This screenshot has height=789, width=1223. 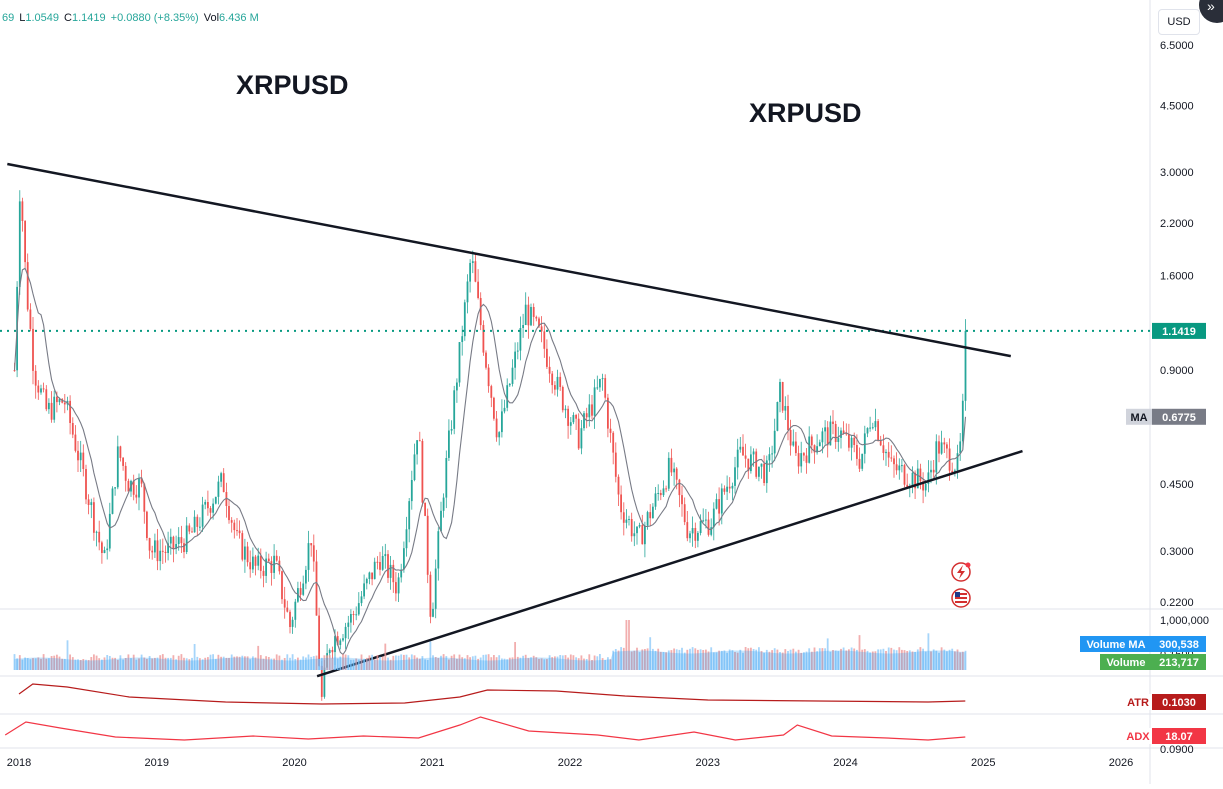 I want to click on axis-tag-value-box, so click(x=1179, y=736).